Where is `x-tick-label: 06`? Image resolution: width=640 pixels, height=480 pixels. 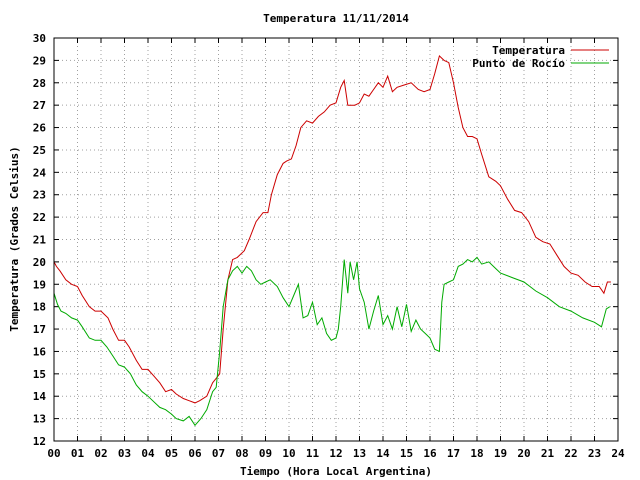
x-tick-label: 06 is located at coordinates (195, 453).